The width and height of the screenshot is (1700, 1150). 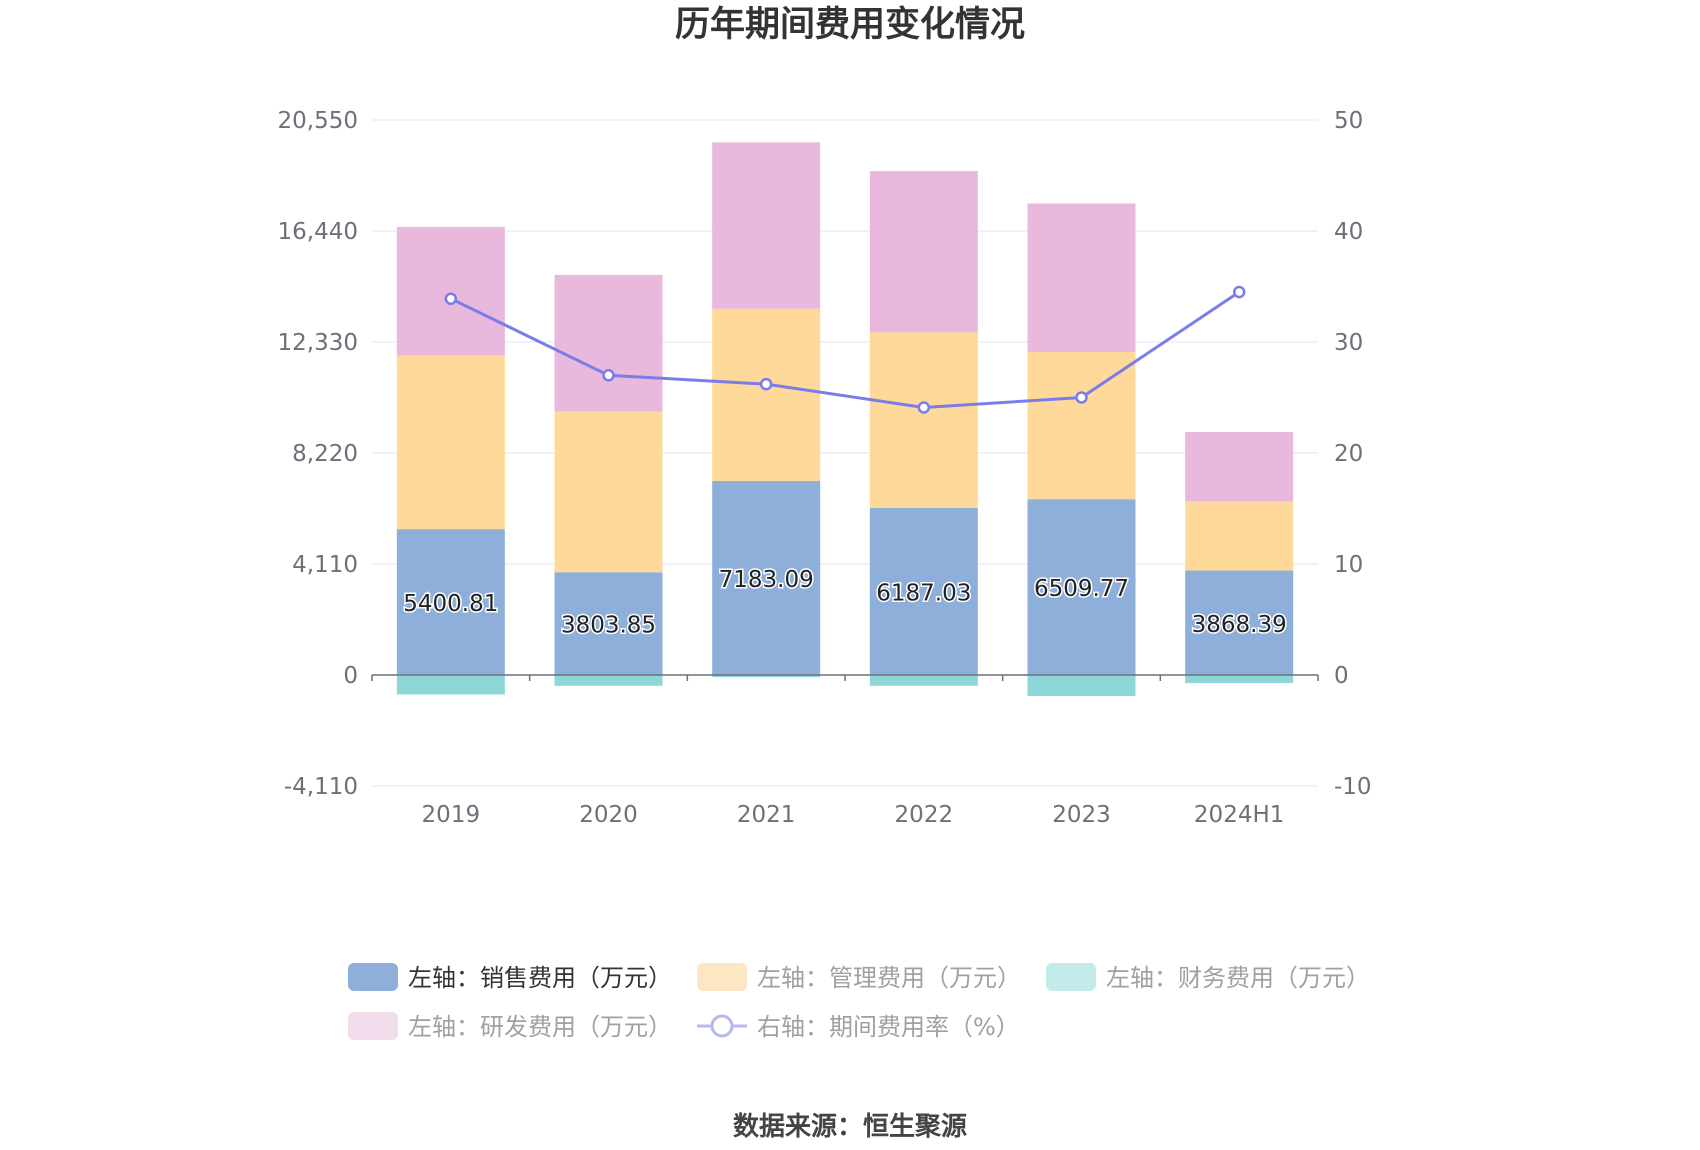 I want to click on legend-label: 左轴：管理费用（万元）, so click(x=889, y=978).